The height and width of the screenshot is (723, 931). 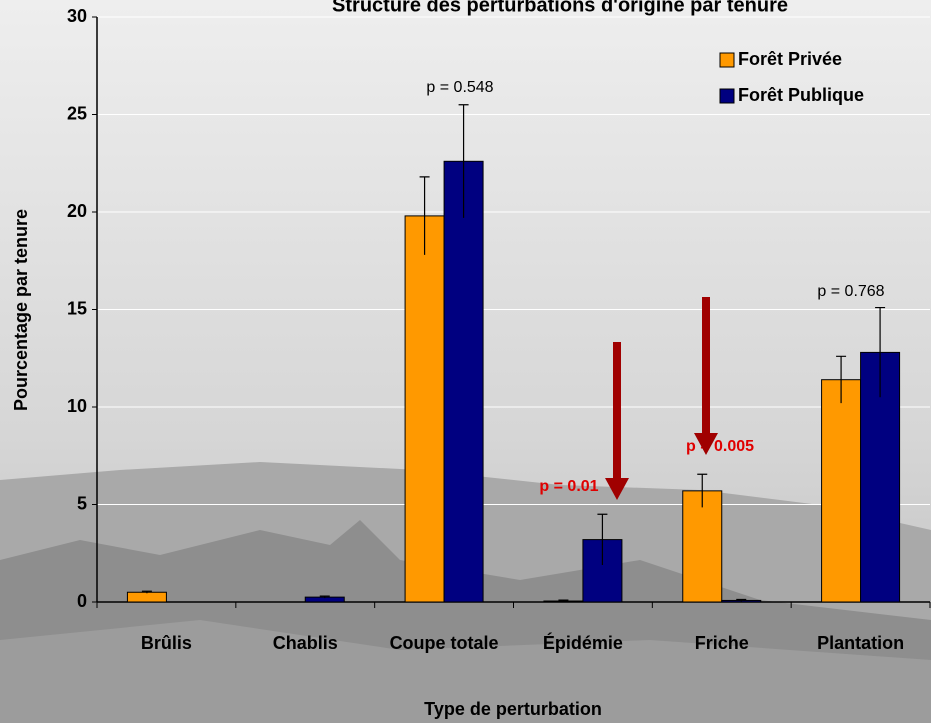 What do you see at coordinates (861, 643) in the screenshot?
I see `x-tick-label: Plantation` at bounding box center [861, 643].